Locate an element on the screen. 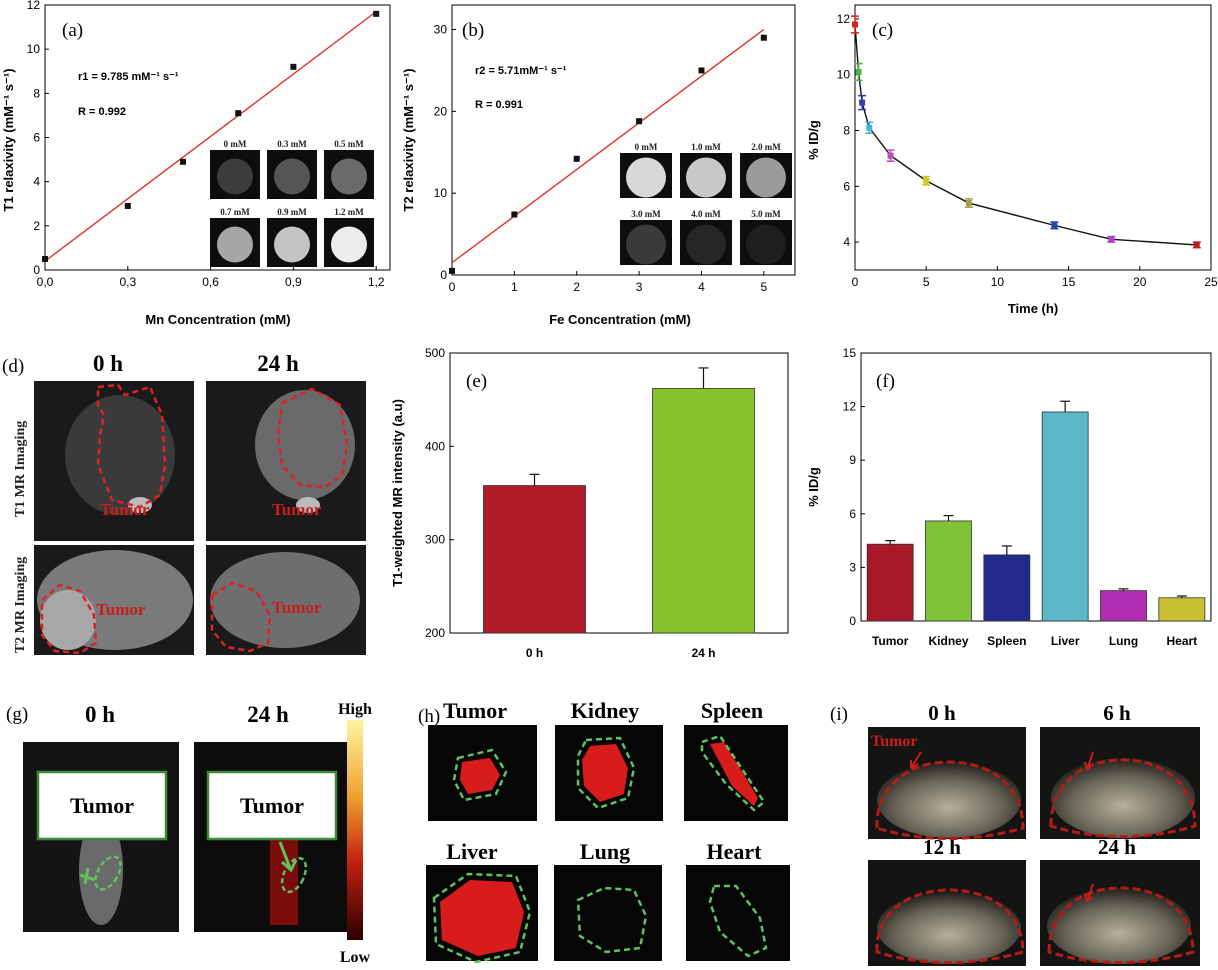 This screenshot has height=970, width=1218. row-label-t2: T2 MR Imaging is located at coordinates (20, 605).